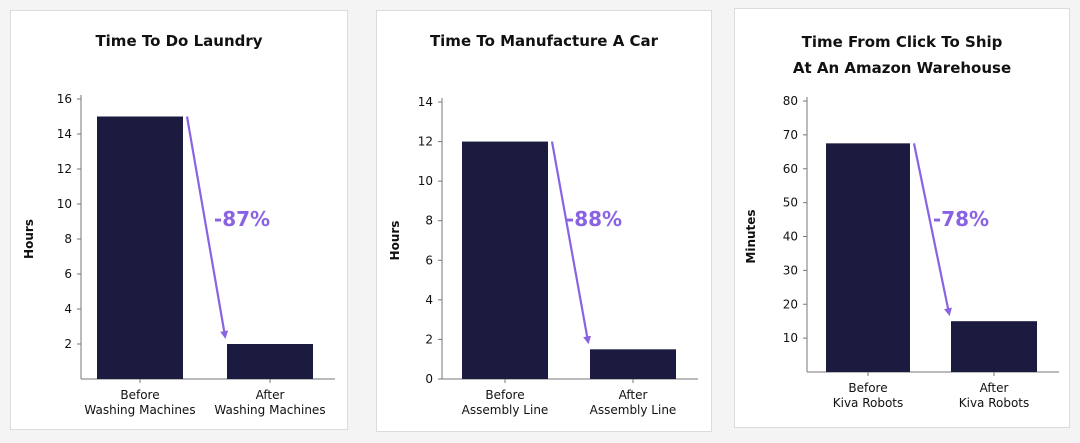  What do you see at coordinates (790, 169) in the screenshot?
I see `y-tick-label: 60` at bounding box center [790, 169].